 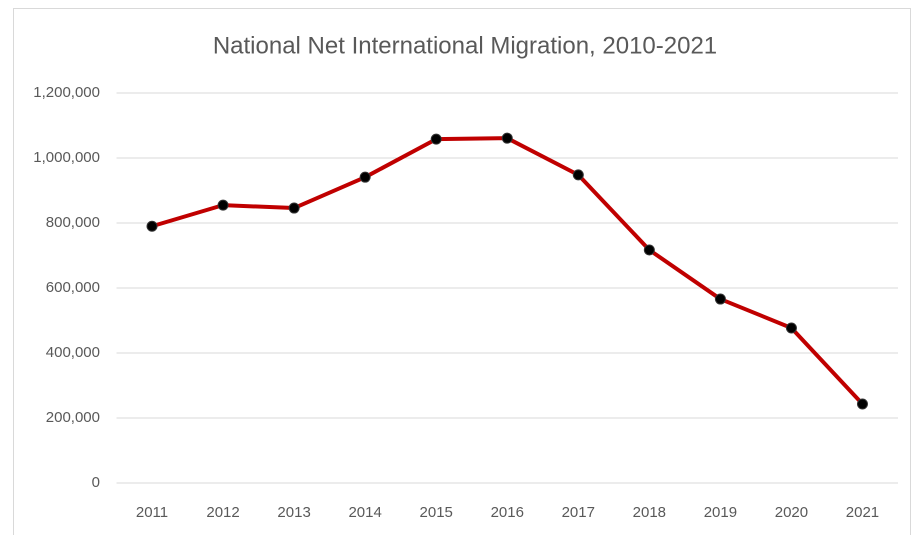 What do you see at coordinates (720, 512) in the screenshot?
I see `x-tick-label: 2019` at bounding box center [720, 512].